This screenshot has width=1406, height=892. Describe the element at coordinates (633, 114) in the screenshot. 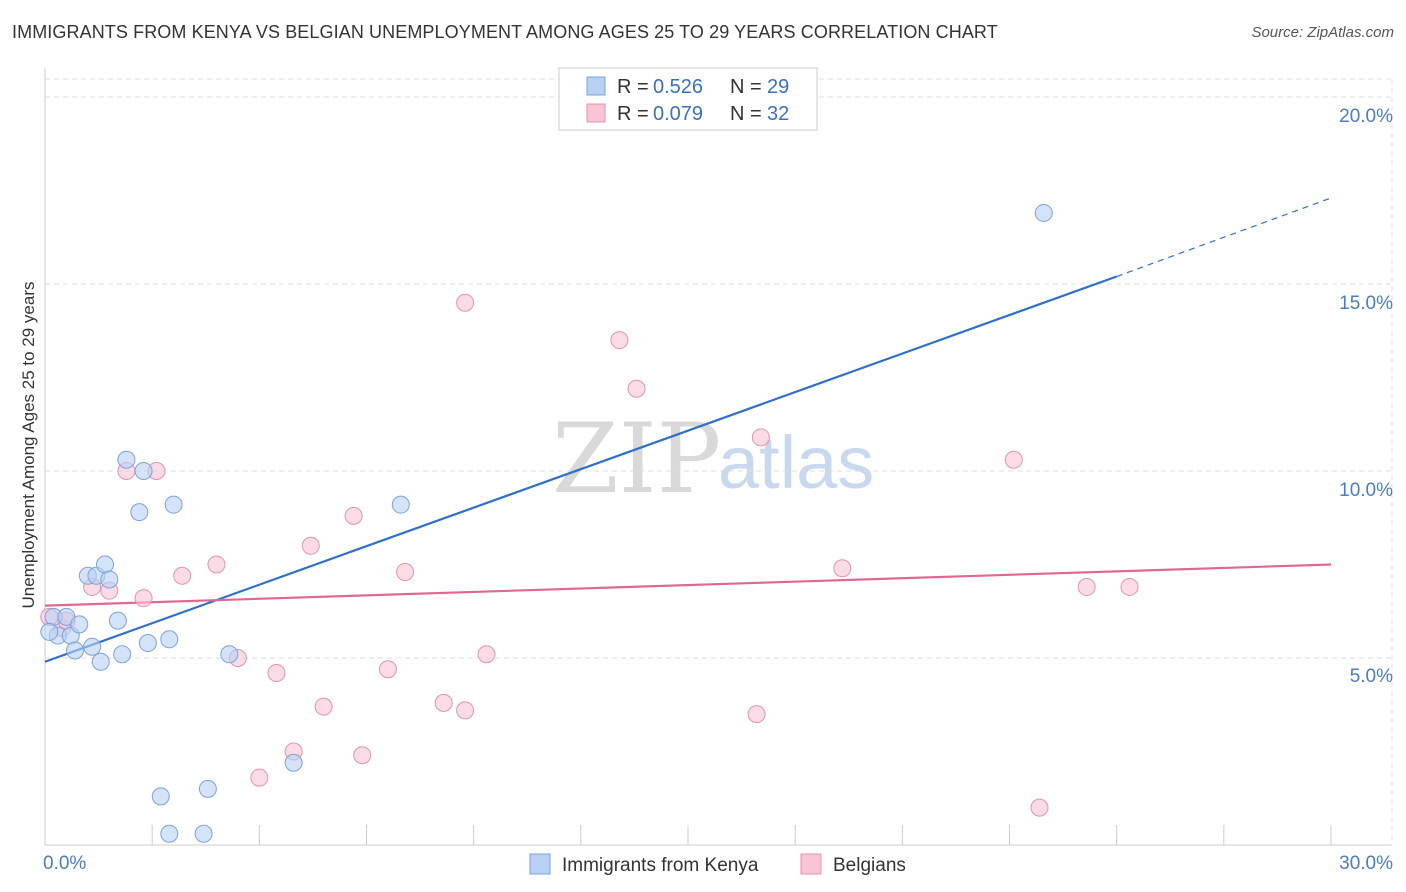

I see `legend-belgians-r-label: R =` at that location.